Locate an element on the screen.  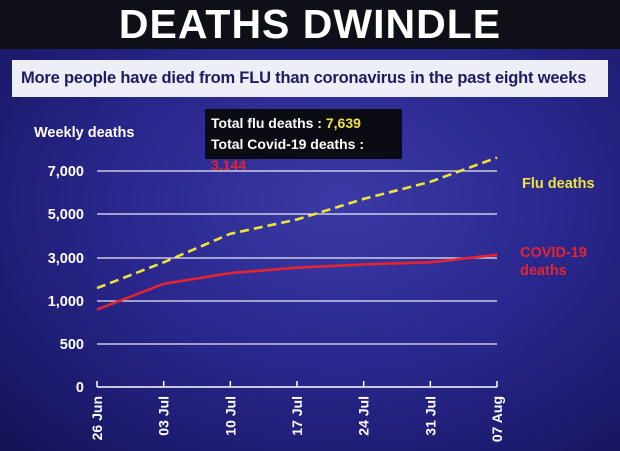
x-tick-label: 03 Jul is located at coordinates (164, 416).